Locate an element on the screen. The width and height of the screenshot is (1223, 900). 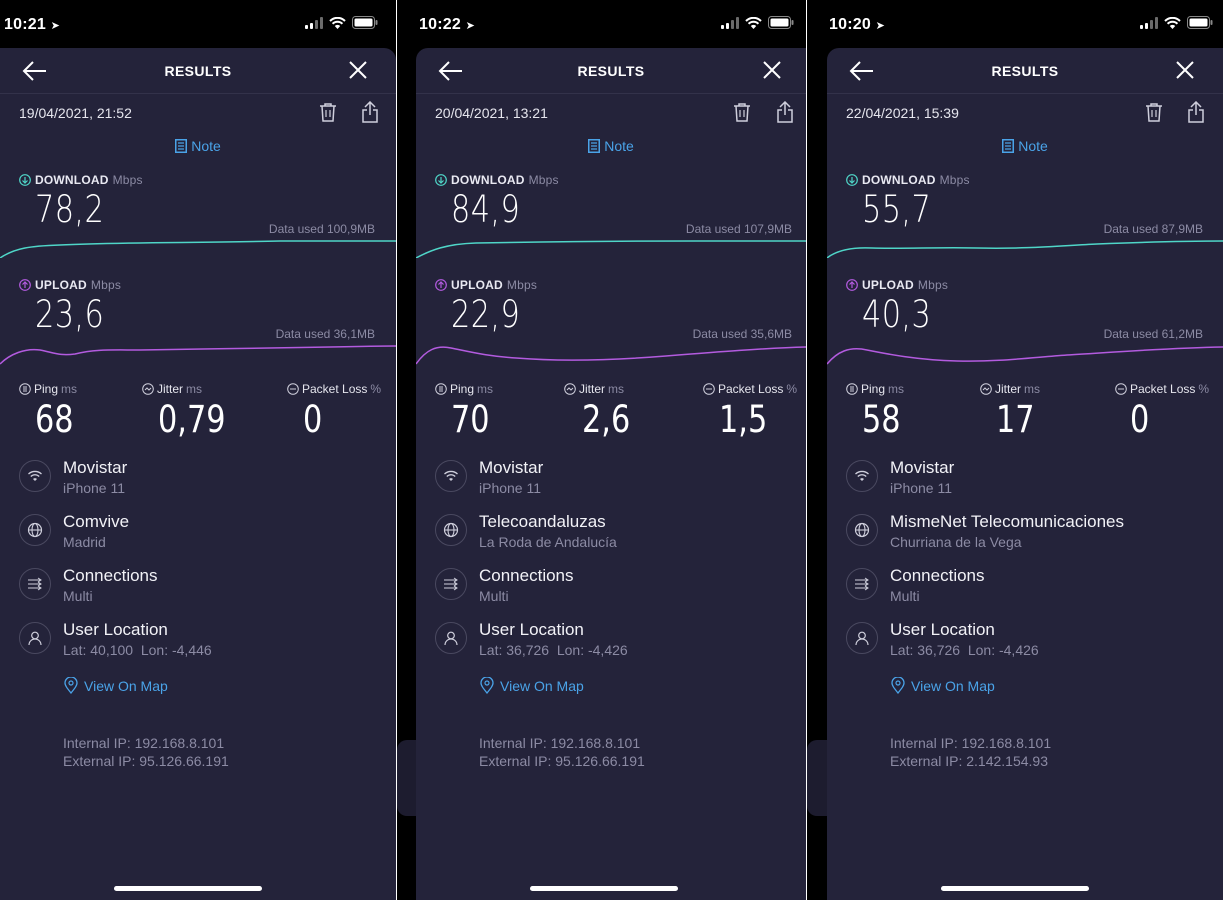
server-name: MismeNet Telecomunicaciones is located at coordinates (1007, 521).